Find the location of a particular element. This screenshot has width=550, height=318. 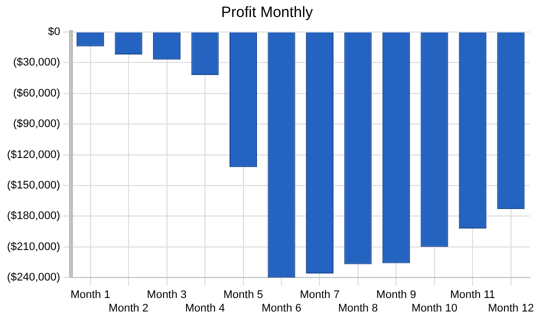

chart-title: Profit Monthly is located at coordinates (267, 13).